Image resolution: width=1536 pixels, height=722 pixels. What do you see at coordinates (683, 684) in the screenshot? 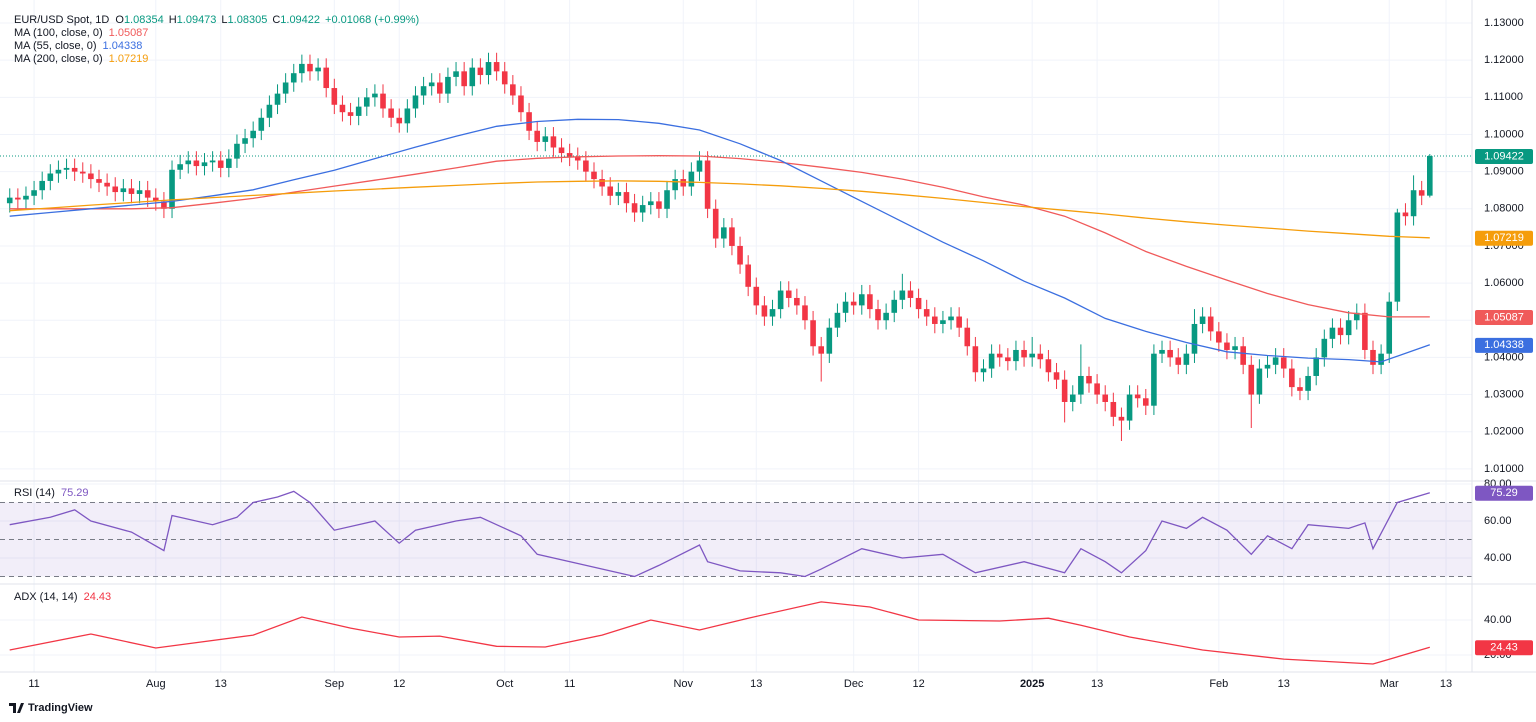
I see `x-tick-label: Nov` at bounding box center [683, 684].